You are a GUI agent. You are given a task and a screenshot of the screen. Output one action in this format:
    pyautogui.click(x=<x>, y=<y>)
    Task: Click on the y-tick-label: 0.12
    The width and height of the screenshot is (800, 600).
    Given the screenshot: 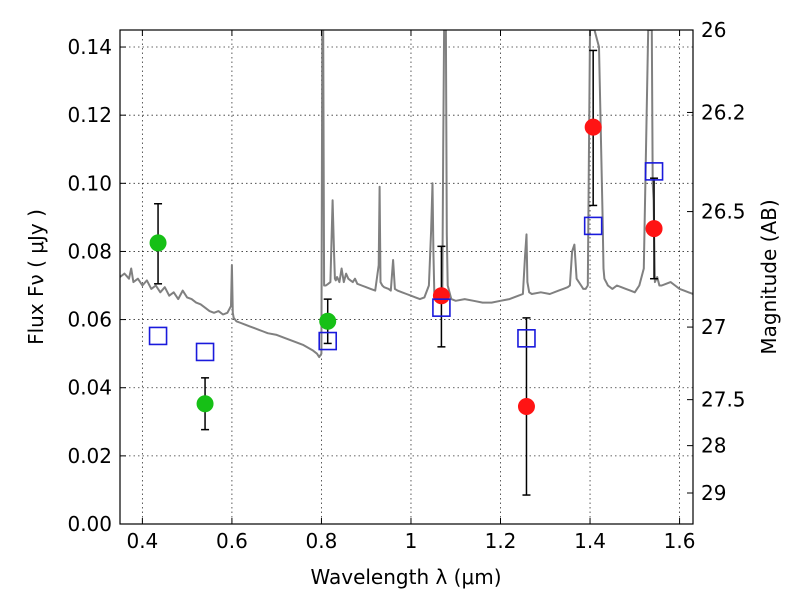 What is the action you would take?
    pyautogui.click(x=89, y=115)
    